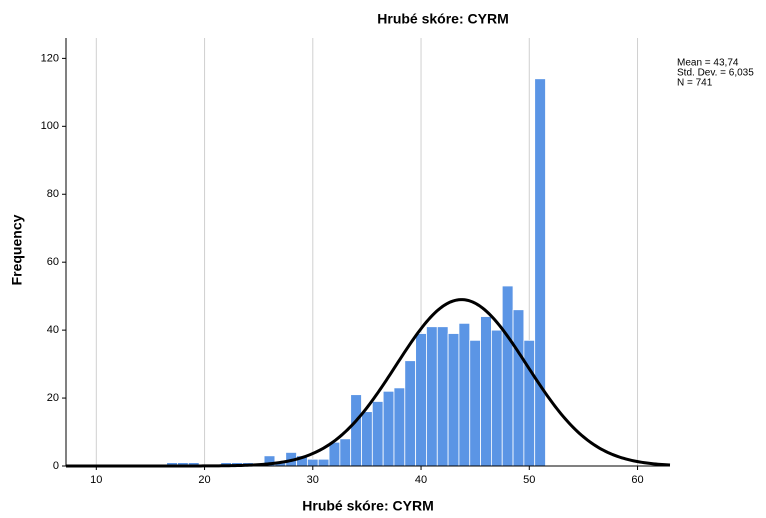 The image size is (766, 518). I want to click on x-tick-label: 30, so click(313, 480).